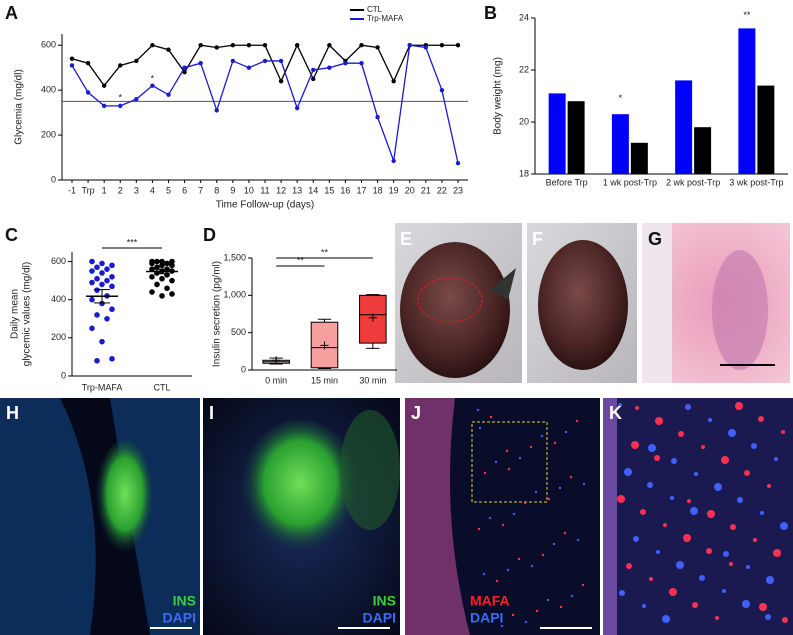  Describe the element at coordinates (152, 190) in the screenshot. I see `x-tick-label: 4` at that location.